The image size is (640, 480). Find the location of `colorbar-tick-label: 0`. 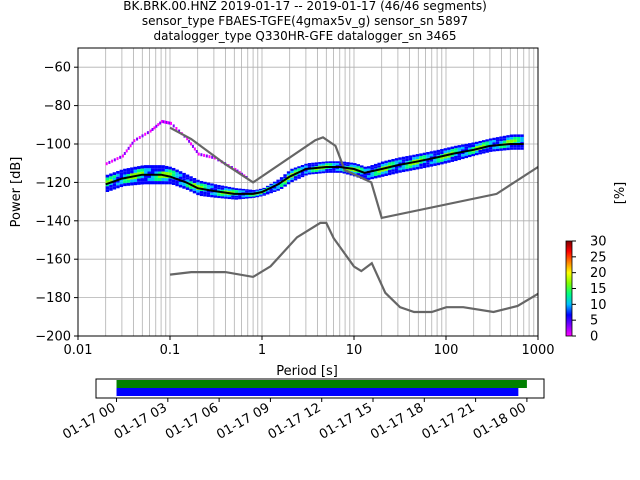

colorbar-tick-label: 0 is located at coordinates (594, 337).